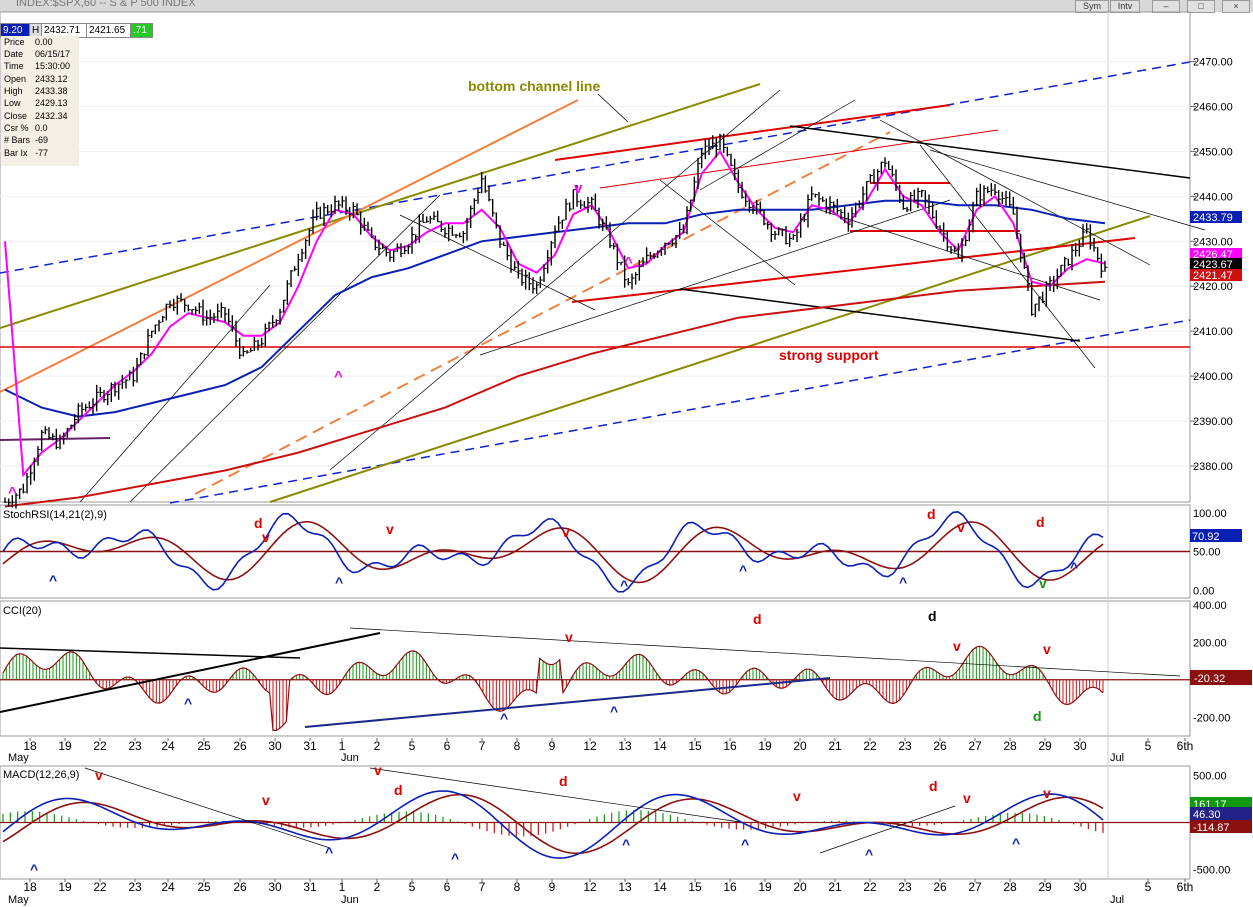 This screenshot has width=1253, height=907. Describe the element at coordinates (18, 758) in the screenshot. I see `date-month-label: May` at that location.